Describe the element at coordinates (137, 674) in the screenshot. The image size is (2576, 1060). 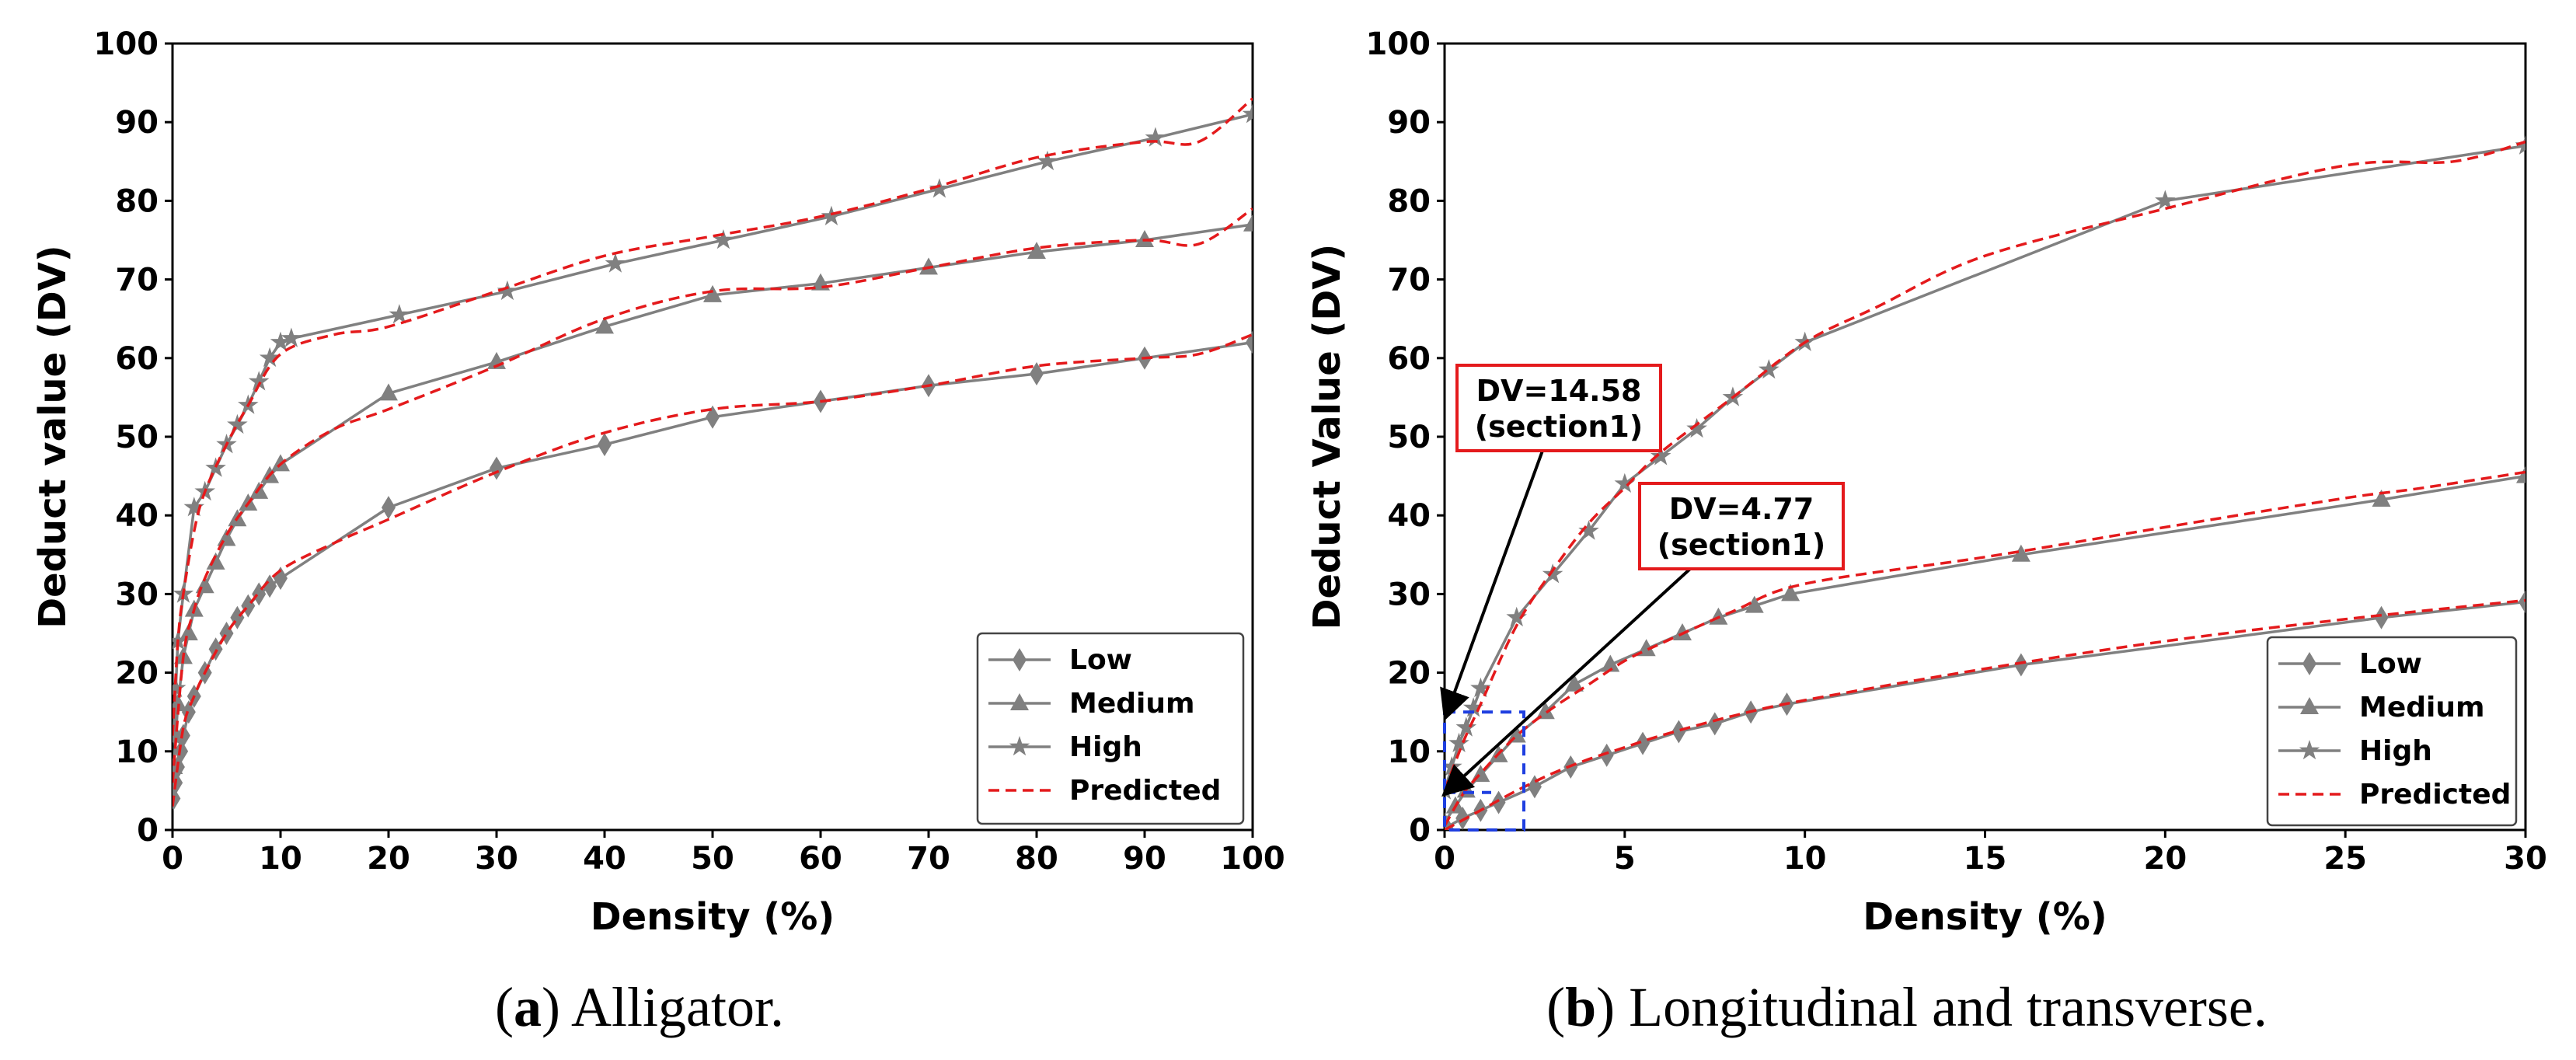
I see `y-tick-label: 20` at that location.